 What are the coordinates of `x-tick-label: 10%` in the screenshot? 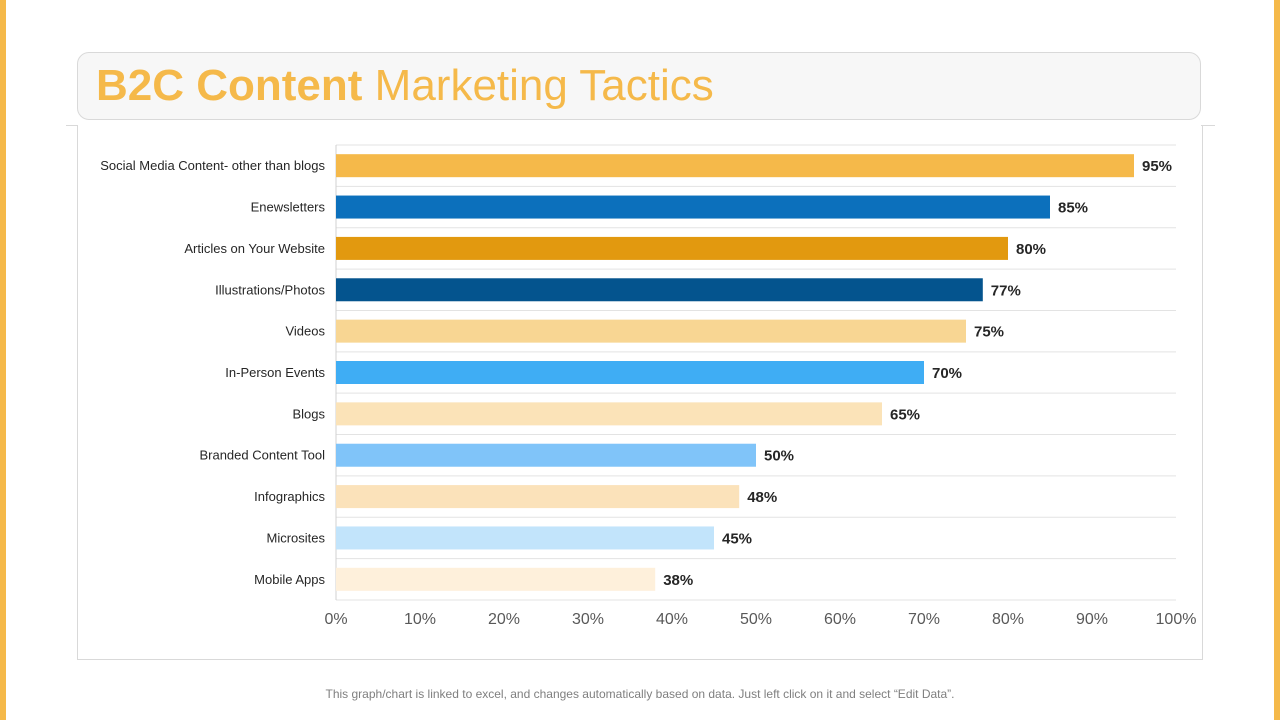 It's located at (420, 619).